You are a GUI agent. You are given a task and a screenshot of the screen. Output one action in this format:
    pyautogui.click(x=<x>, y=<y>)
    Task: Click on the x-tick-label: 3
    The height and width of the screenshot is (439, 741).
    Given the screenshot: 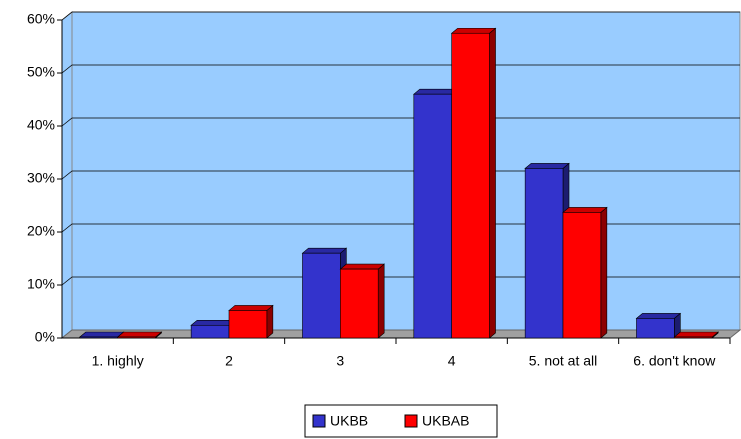 What is the action you would take?
    pyautogui.click(x=340, y=361)
    